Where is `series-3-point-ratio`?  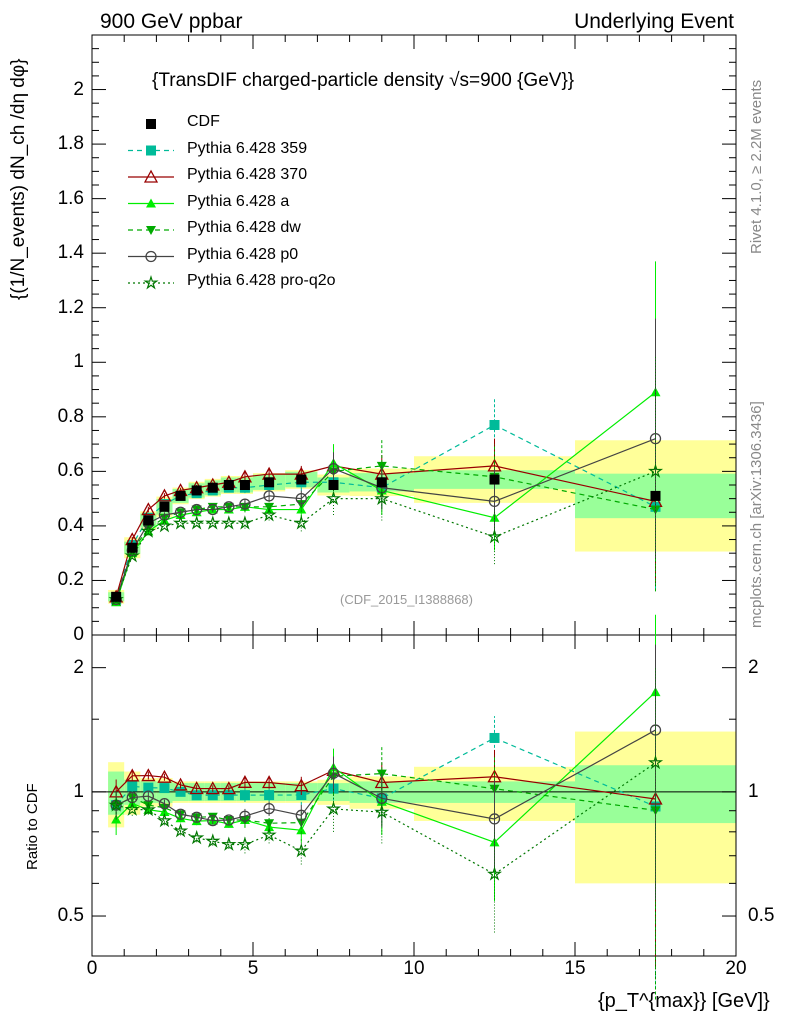 series-3-point-ratio is located at coordinates (269, 824).